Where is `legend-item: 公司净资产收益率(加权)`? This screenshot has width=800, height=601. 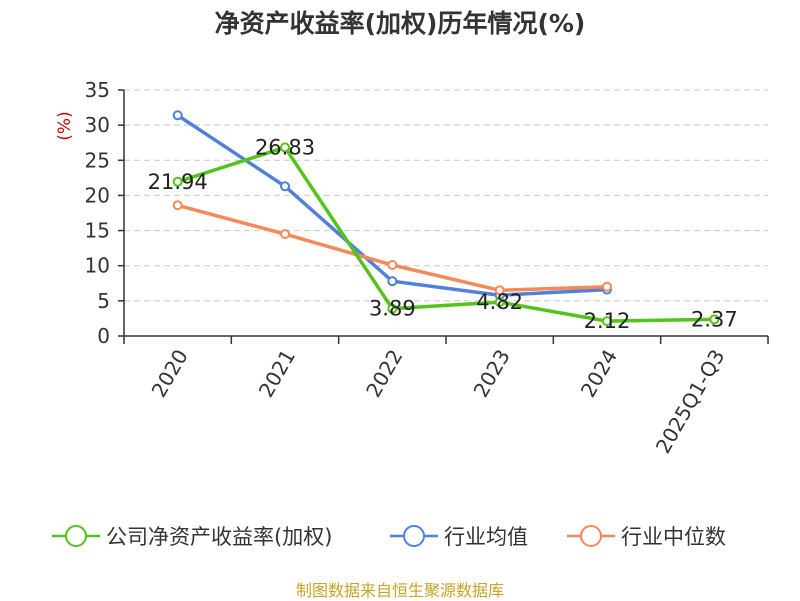 legend-item: 公司净资产收益率(加权) is located at coordinates (192, 536).